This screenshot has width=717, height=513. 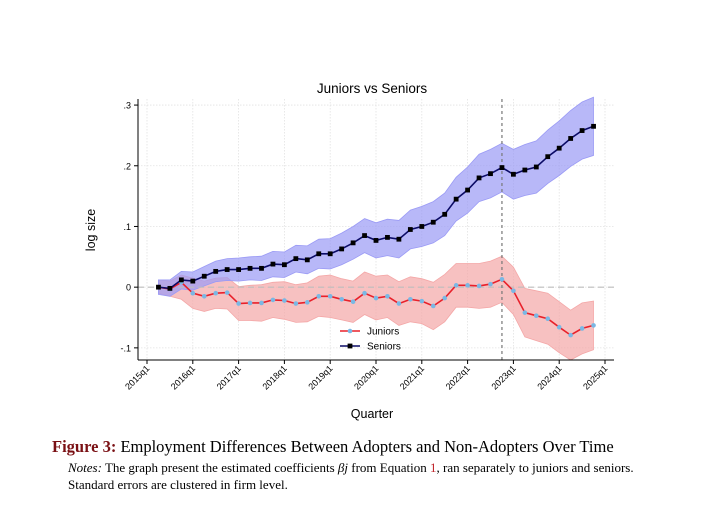 What do you see at coordinates (353, 302) in the screenshot?
I see `point-juniors-2019q3` at bounding box center [353, 302].